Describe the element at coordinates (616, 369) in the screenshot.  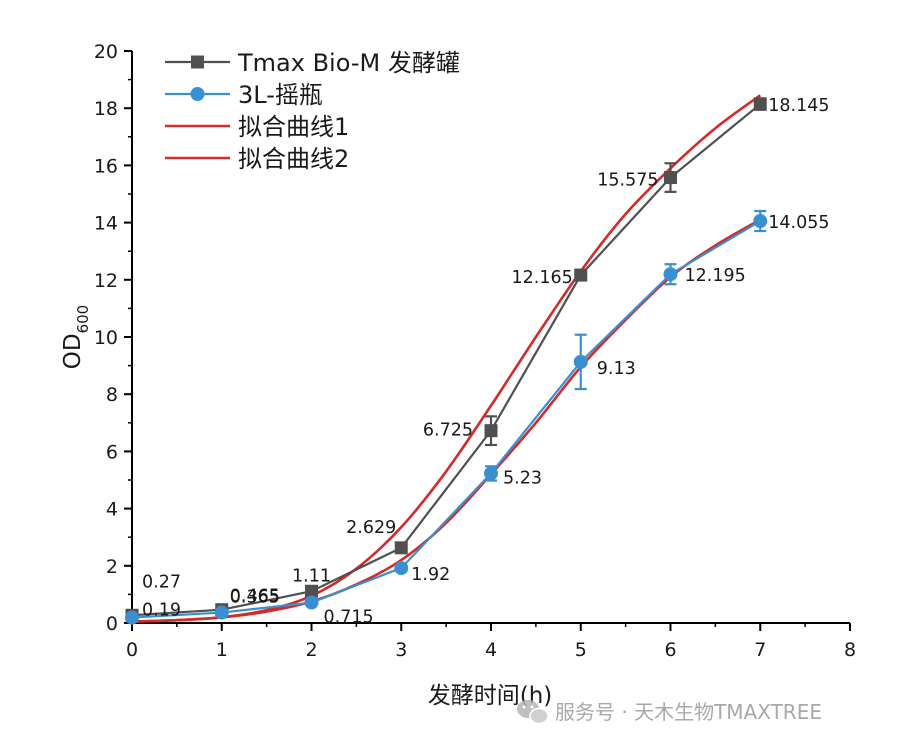
I see `data-label: 9.13` at that location.